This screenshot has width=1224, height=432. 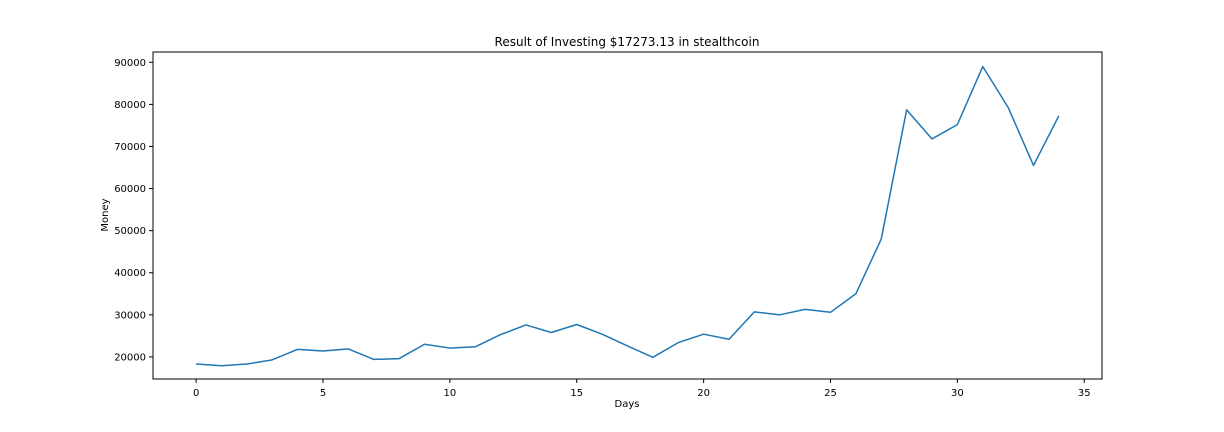 What do you see at coordinates (957, 393) in the screenshot?
I see `x-tick-label: 30` at bounding box center [957, 393].